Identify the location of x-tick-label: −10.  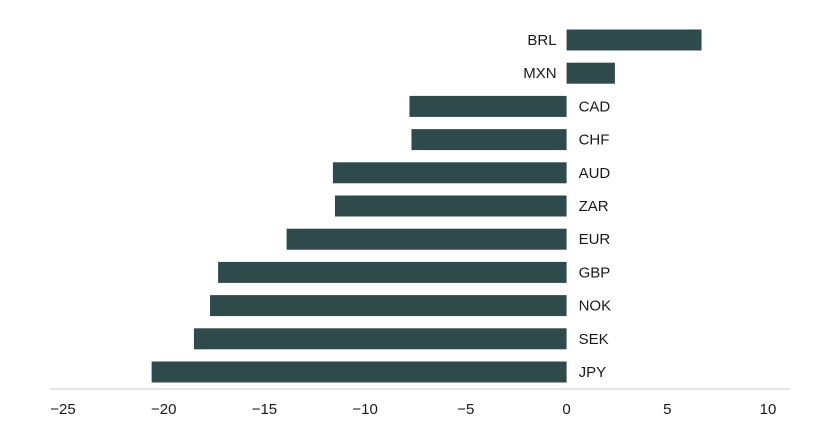
(364, 409).